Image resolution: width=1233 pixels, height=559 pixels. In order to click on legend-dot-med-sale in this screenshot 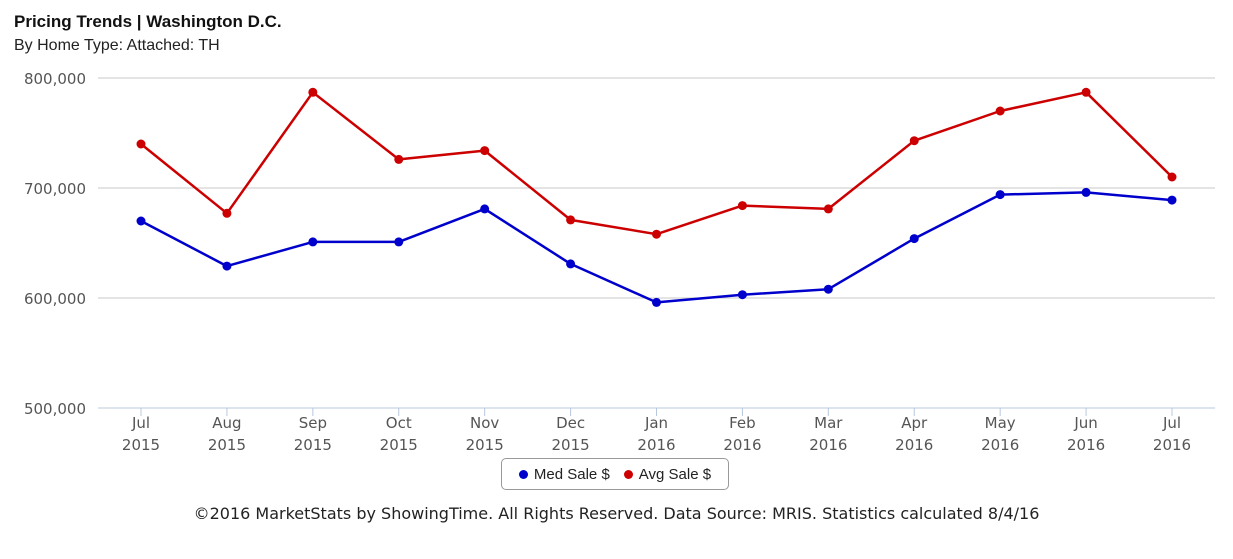, I will do `click(523, 474)`.